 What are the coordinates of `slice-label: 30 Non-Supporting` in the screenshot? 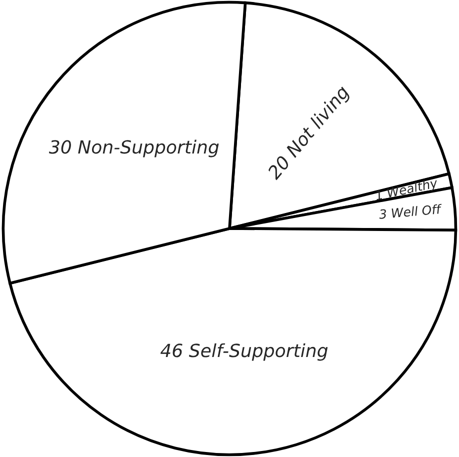 It's located at (133, 149).